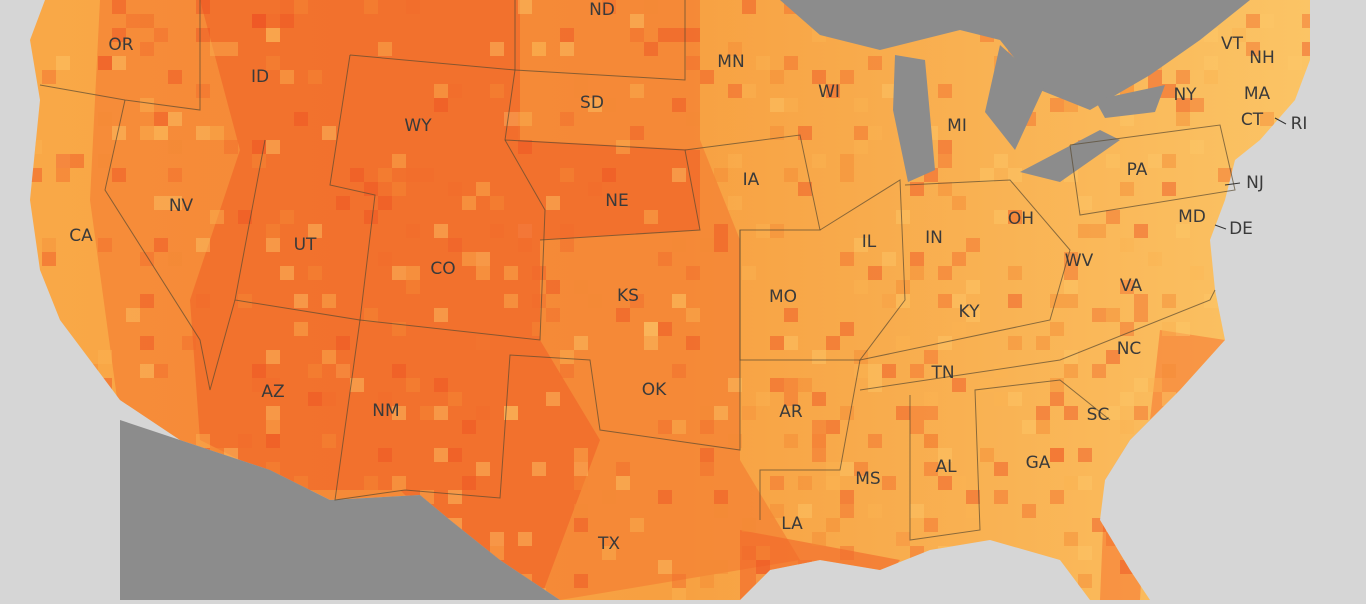 The width and height of the screenshot is (1366, 604). I want to click on state-label: ND, so click(602, 10).